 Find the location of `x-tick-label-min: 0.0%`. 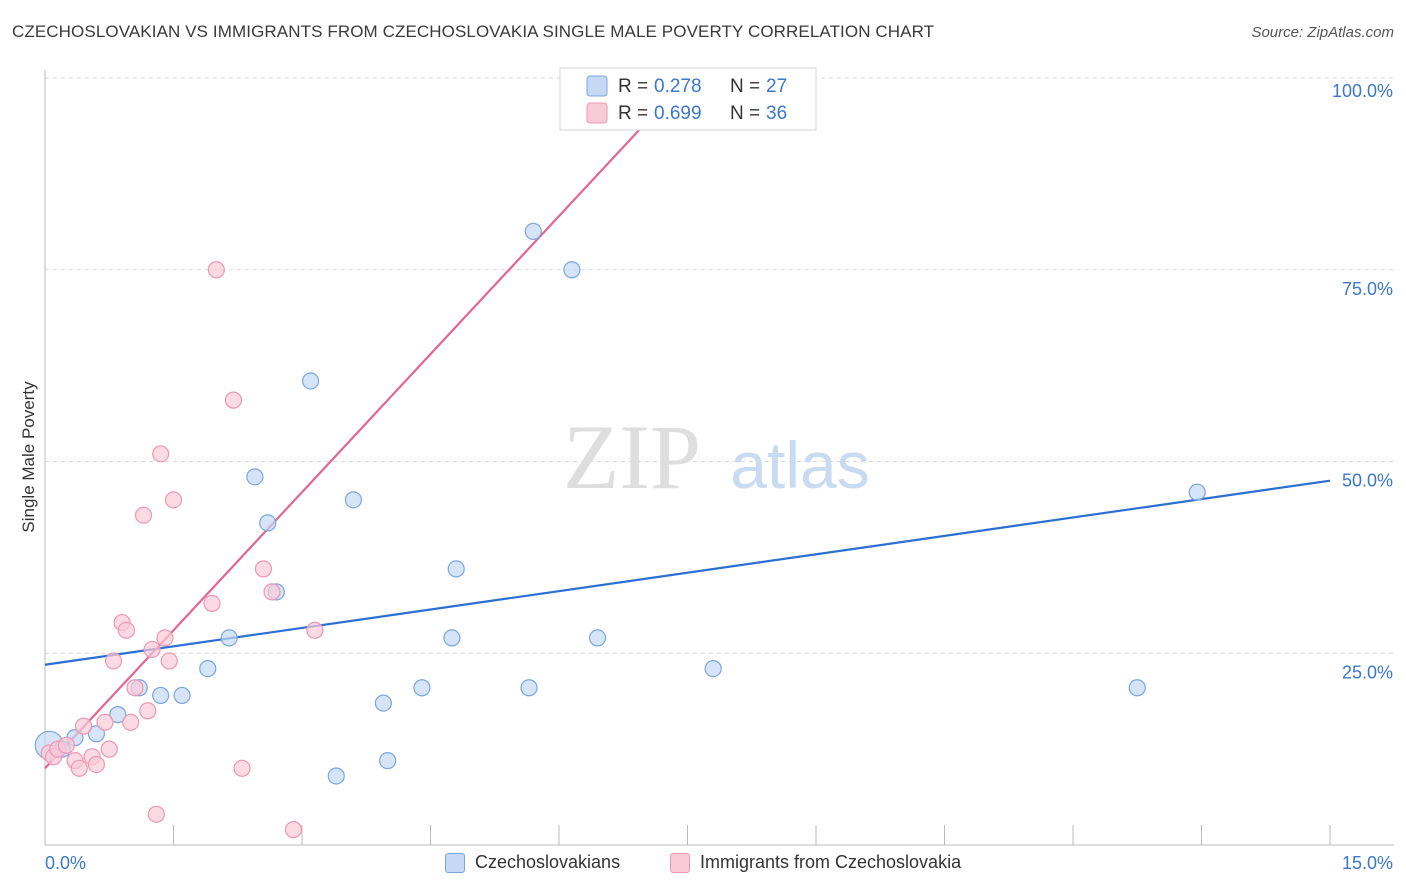

x-tick-label-min: 0.0% is located at coordinates (65, 863).